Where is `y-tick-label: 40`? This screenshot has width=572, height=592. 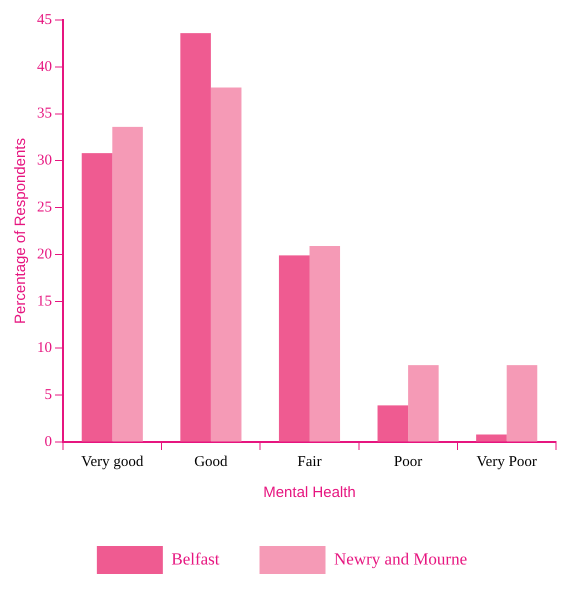 y-tick-label: 40 is located at coordinates (44, 66).